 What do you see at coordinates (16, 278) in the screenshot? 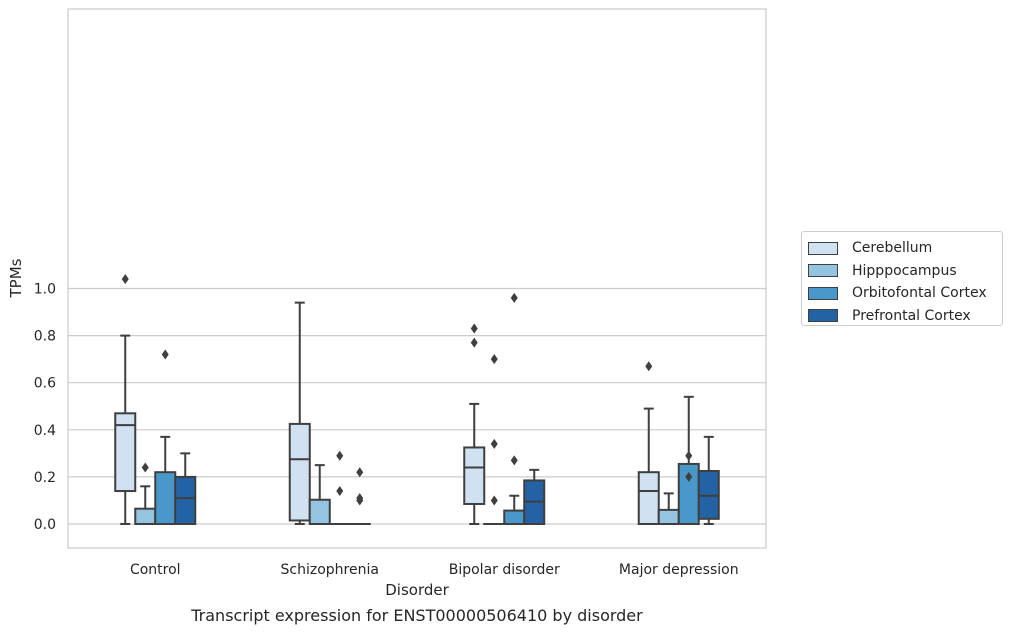
I see `y-axis-title: TPMs` at bounding box center [16, 278].